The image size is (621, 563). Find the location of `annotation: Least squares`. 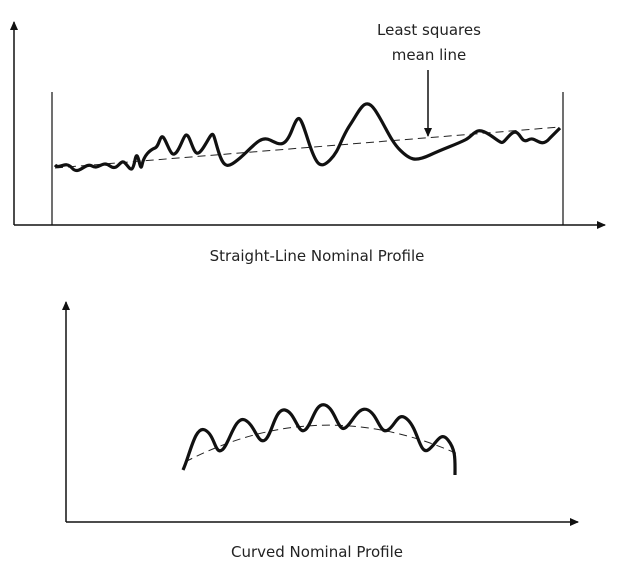

annotation: Least squares is located at coordinates (429, 30).